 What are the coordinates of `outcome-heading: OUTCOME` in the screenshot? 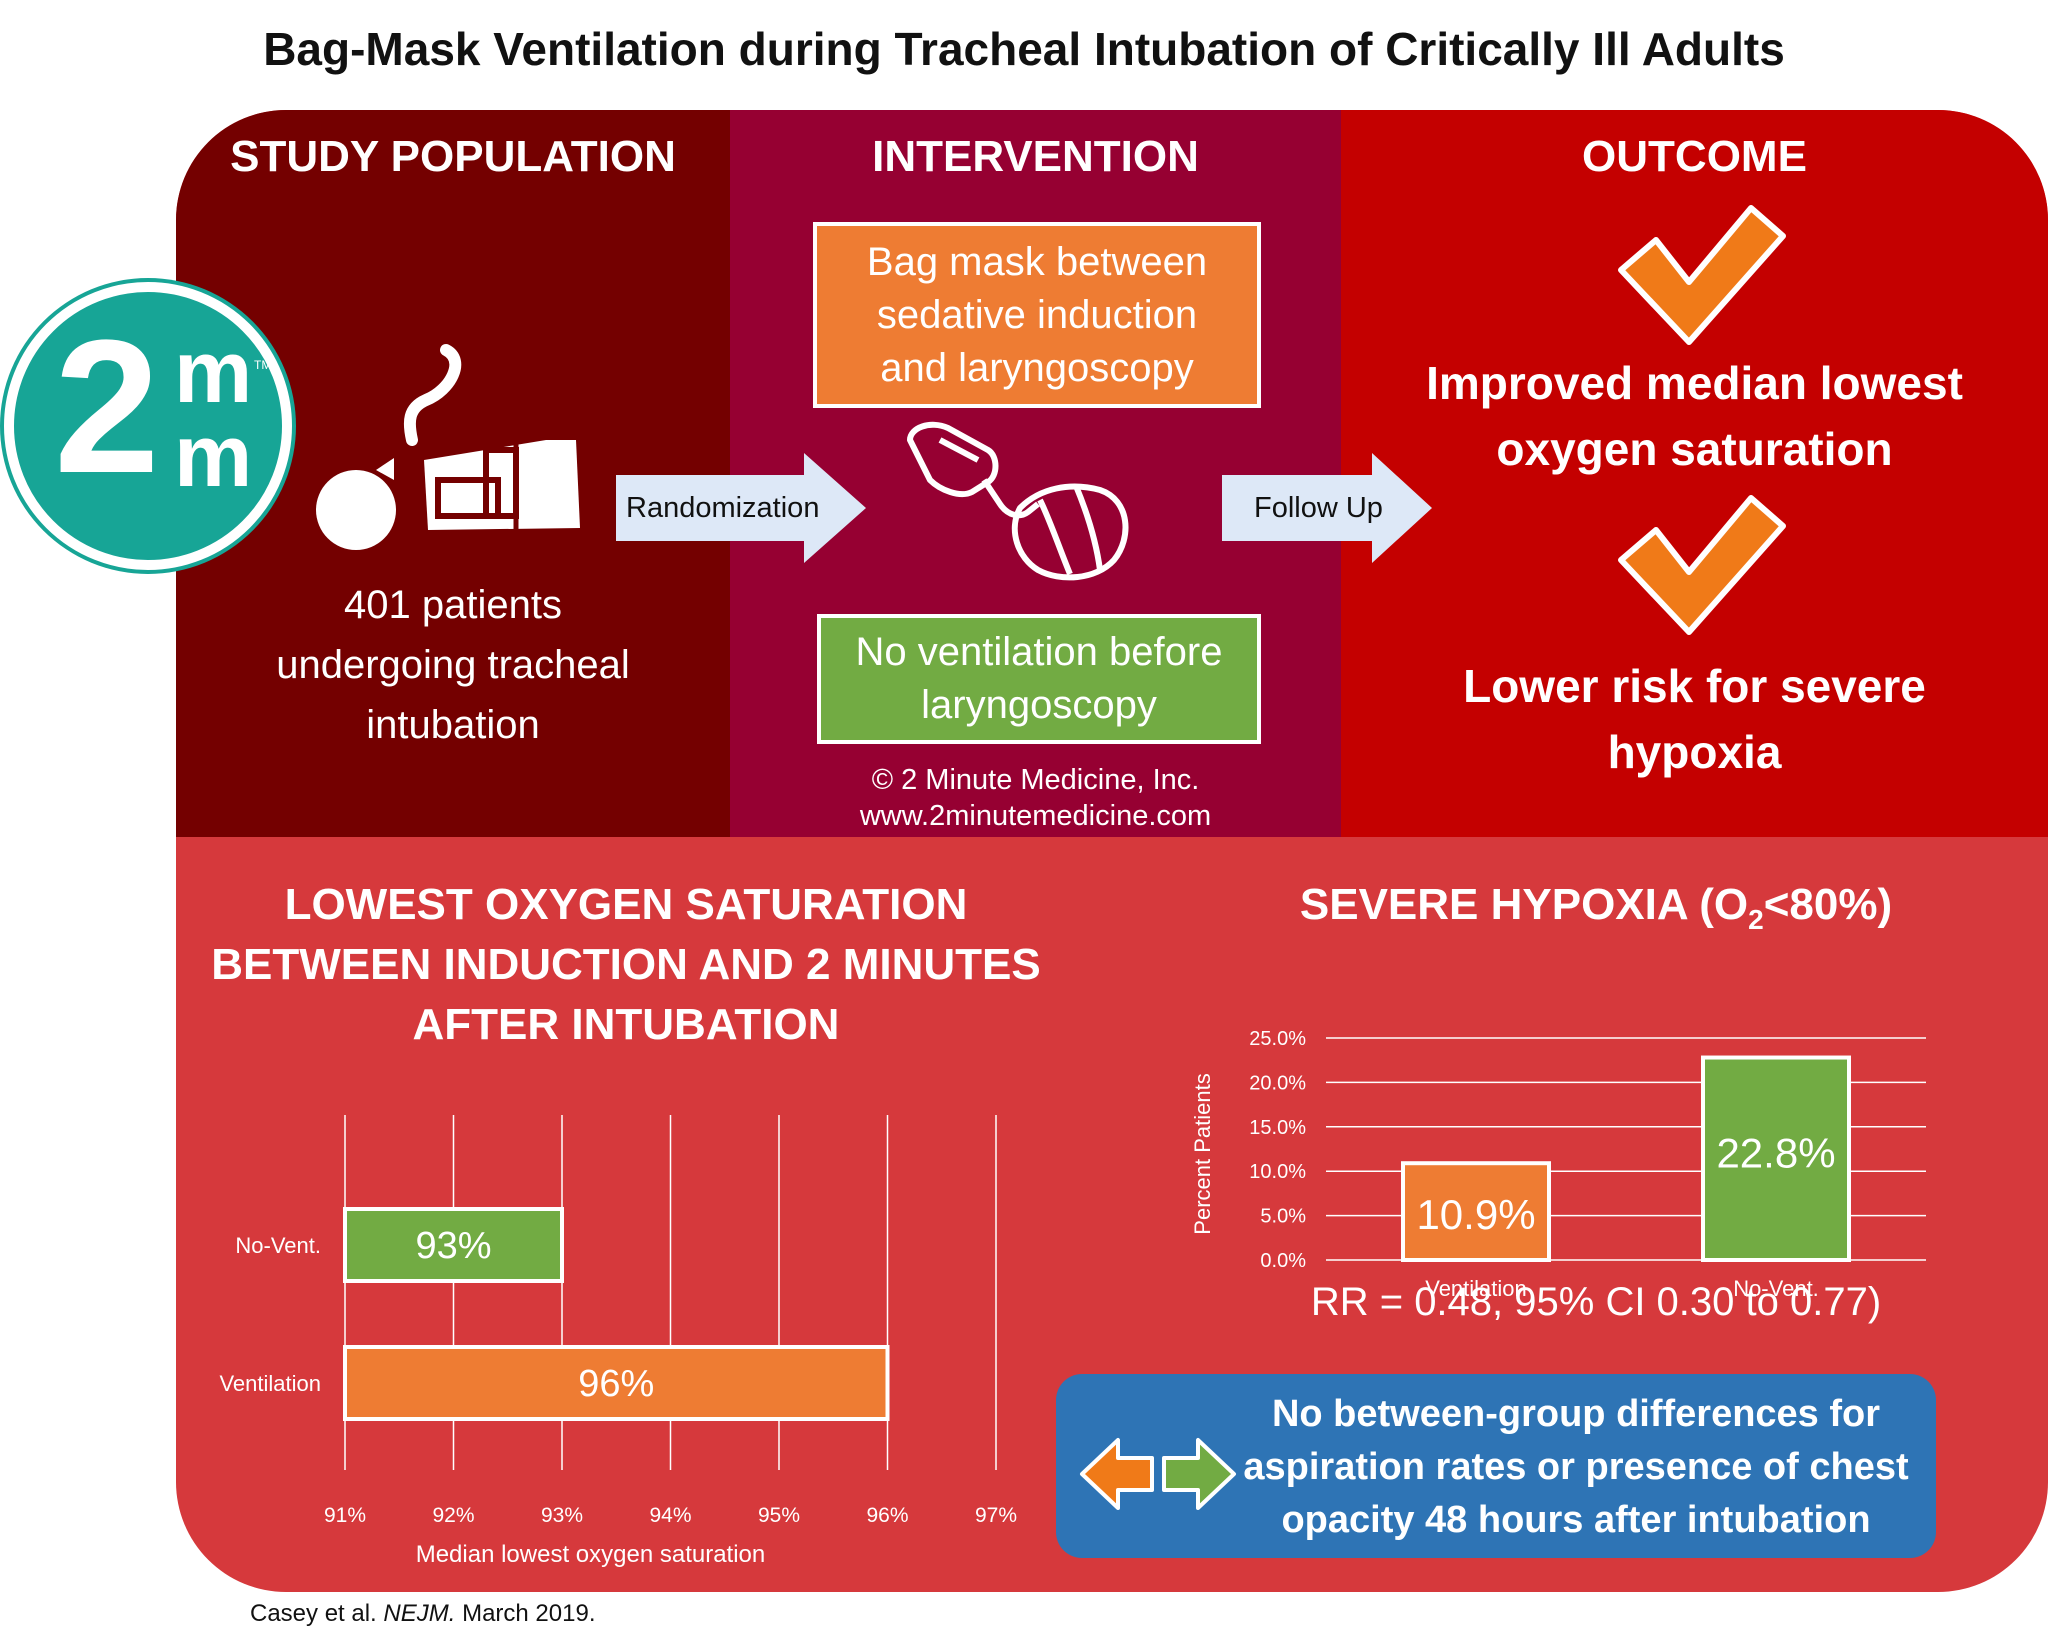 It's located at (1694, 156).